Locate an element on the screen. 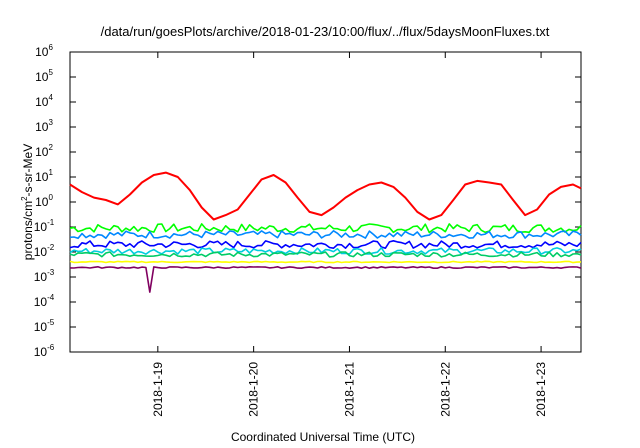 This screenshot has height=448, width=640. y-tick-label: 10³ is located at coordinates (44, 126).